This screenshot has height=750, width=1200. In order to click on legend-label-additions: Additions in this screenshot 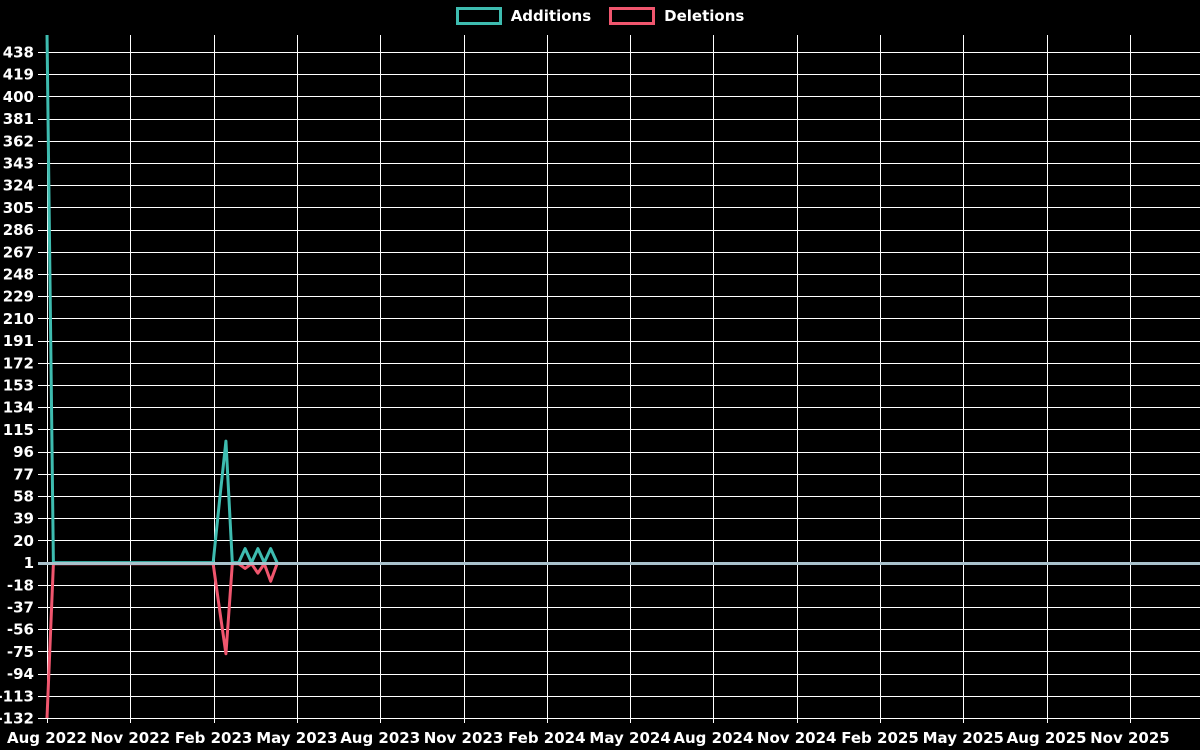, I will do `click(551, 16)`.